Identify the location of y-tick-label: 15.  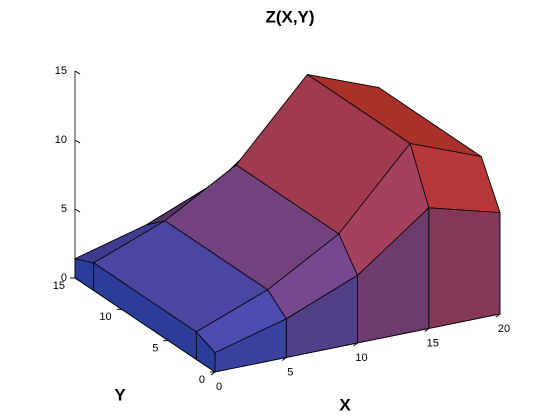
(59, 286).